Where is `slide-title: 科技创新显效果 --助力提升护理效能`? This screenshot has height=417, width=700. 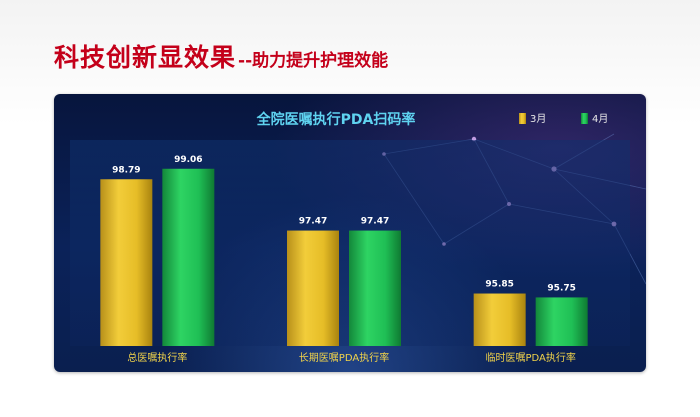
slide-title: 科技创新显效果 --助力提升护理效能 is located at coordinates (221, 58).